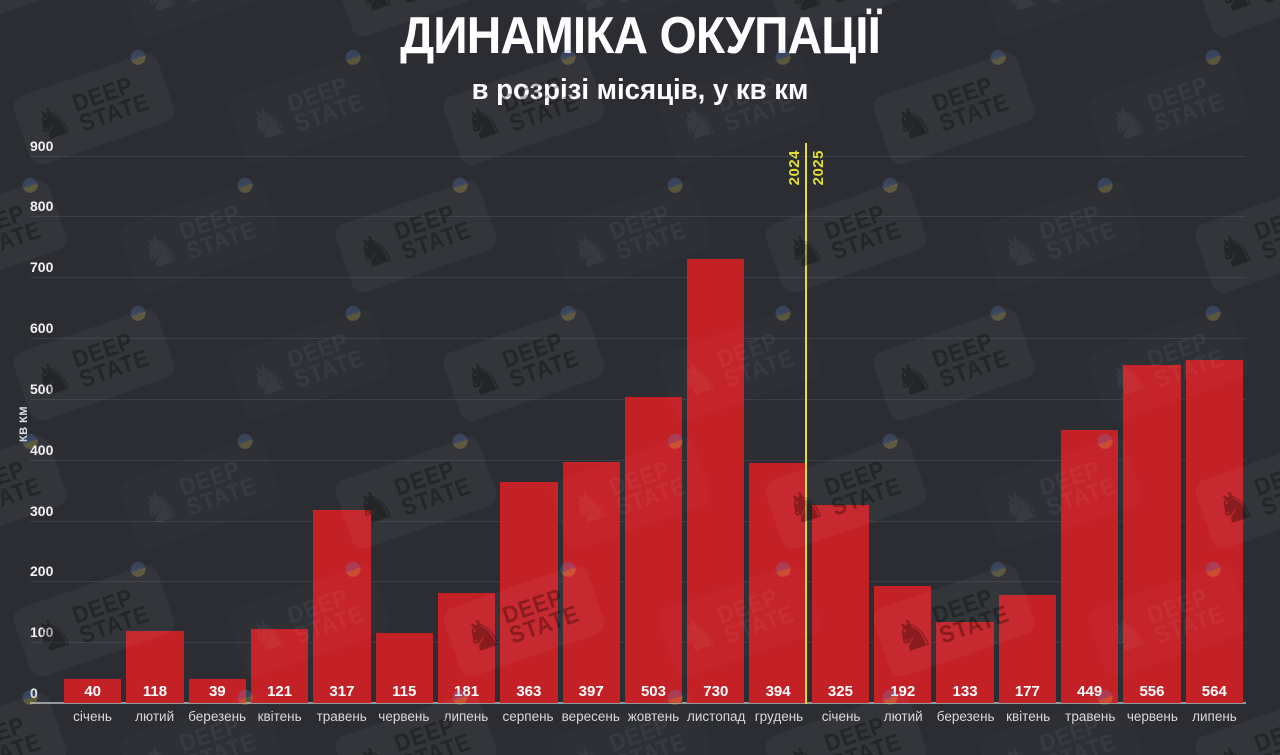  What do you see at coordinates (806, 423) in the screenshot?
I see `year-divider-line` at bounding box center [806, 423].